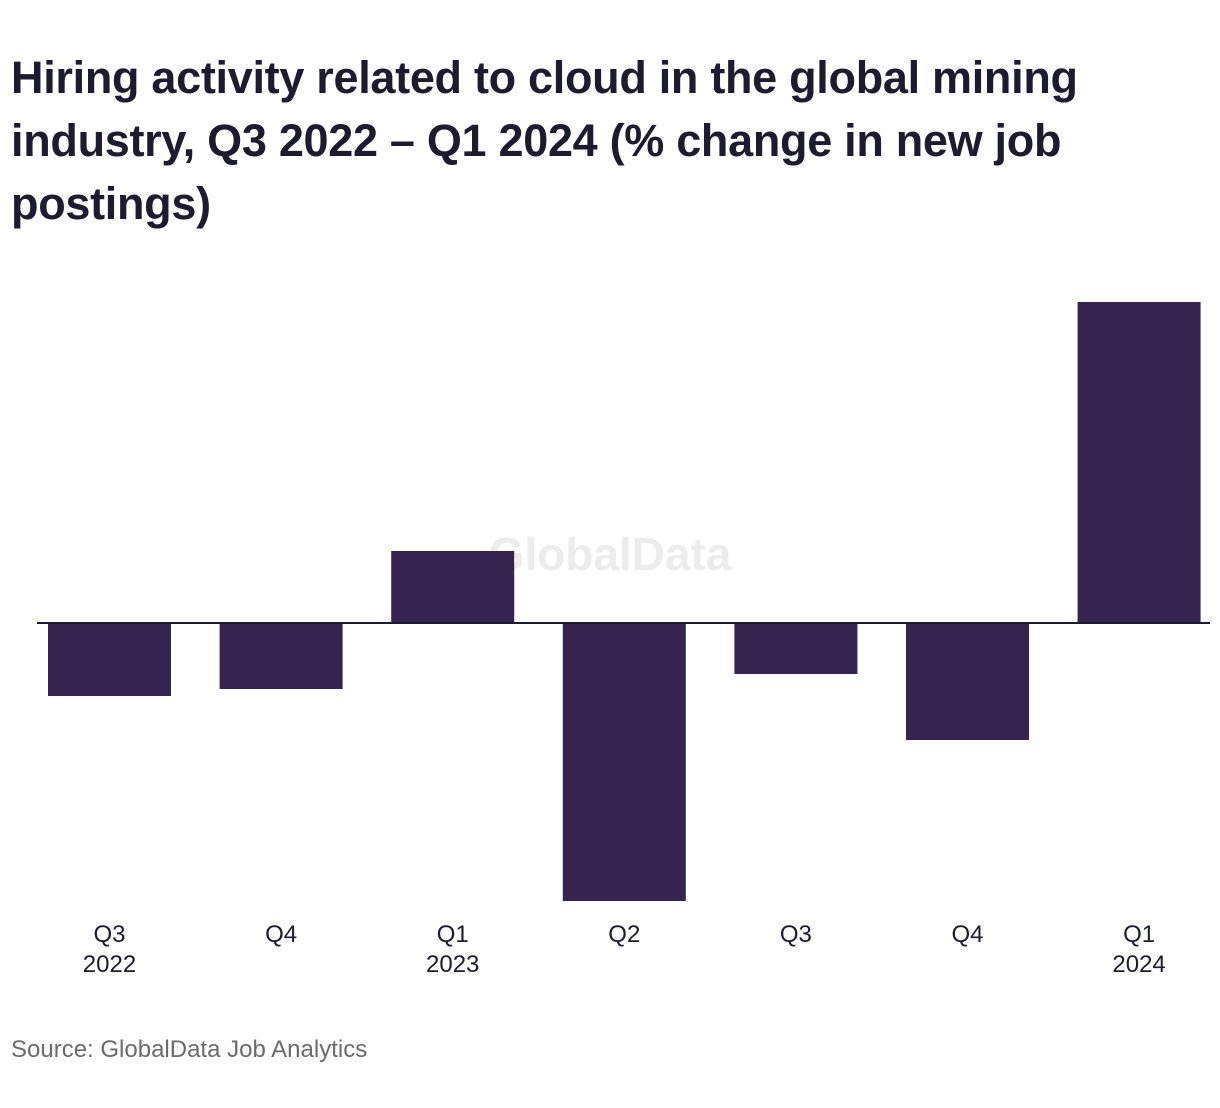  What do you see at coordinates (109, 934) in the screenshot?
I see `x-tick-label-0-0: Q3` at bounding box center [109, 934].